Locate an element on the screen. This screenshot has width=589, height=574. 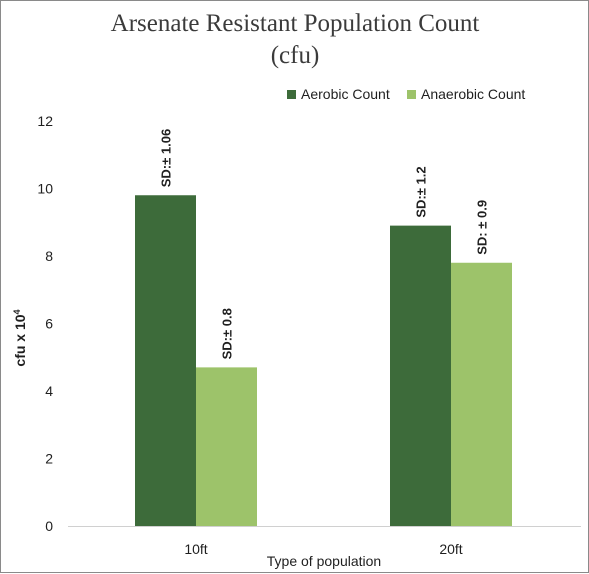
y-tick-label: 10 is located at coordinates (45, 189).